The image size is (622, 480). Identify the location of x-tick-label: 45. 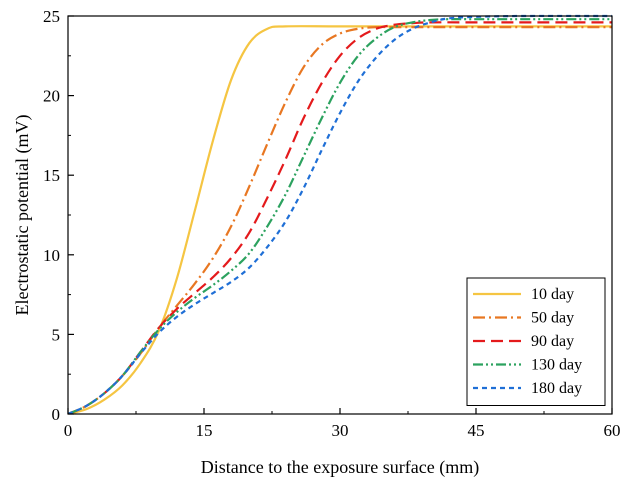
(476, 430).